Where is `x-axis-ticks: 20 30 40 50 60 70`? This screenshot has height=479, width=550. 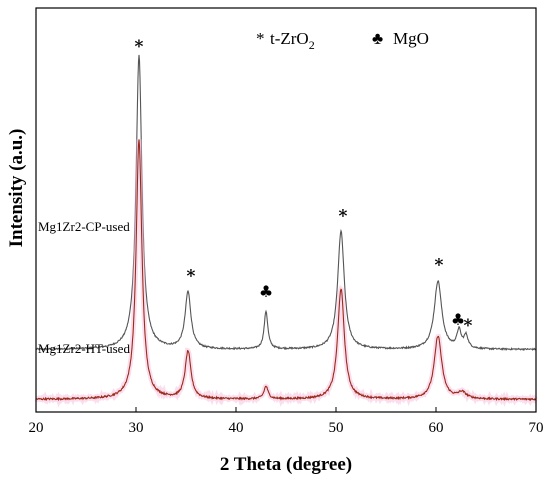 x-axis-ticks: 20 30 40 50 60 70 is located at coordinates (286, 421).